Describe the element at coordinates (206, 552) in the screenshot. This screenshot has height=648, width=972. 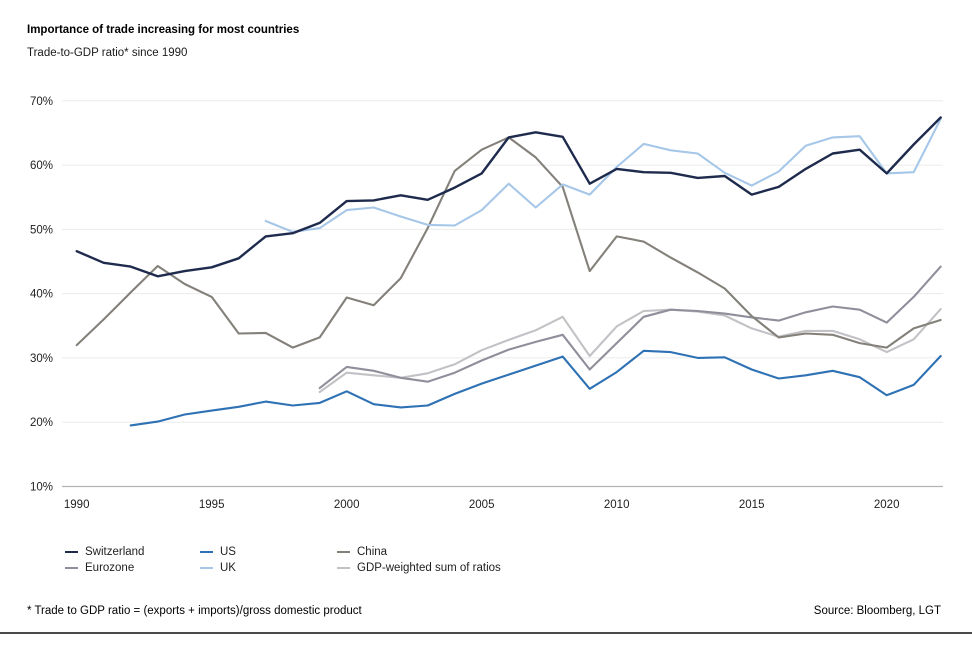
I see `legend-swatch-us-icon` at that location.